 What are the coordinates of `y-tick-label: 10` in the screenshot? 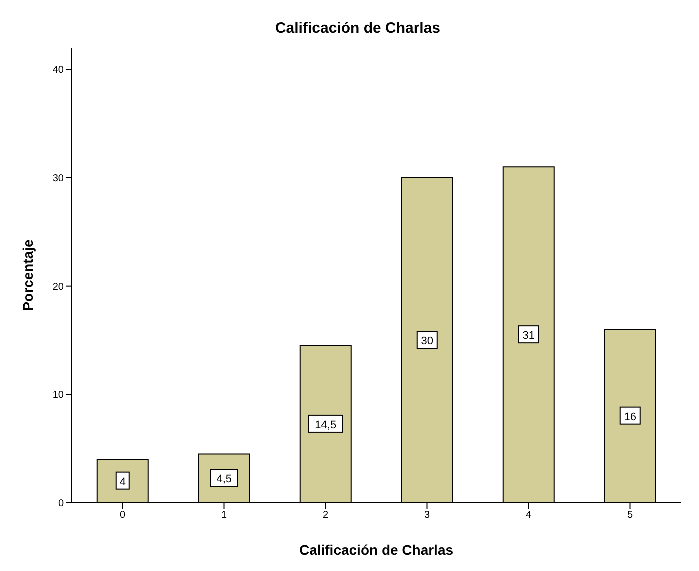 It's located at (58, 396).